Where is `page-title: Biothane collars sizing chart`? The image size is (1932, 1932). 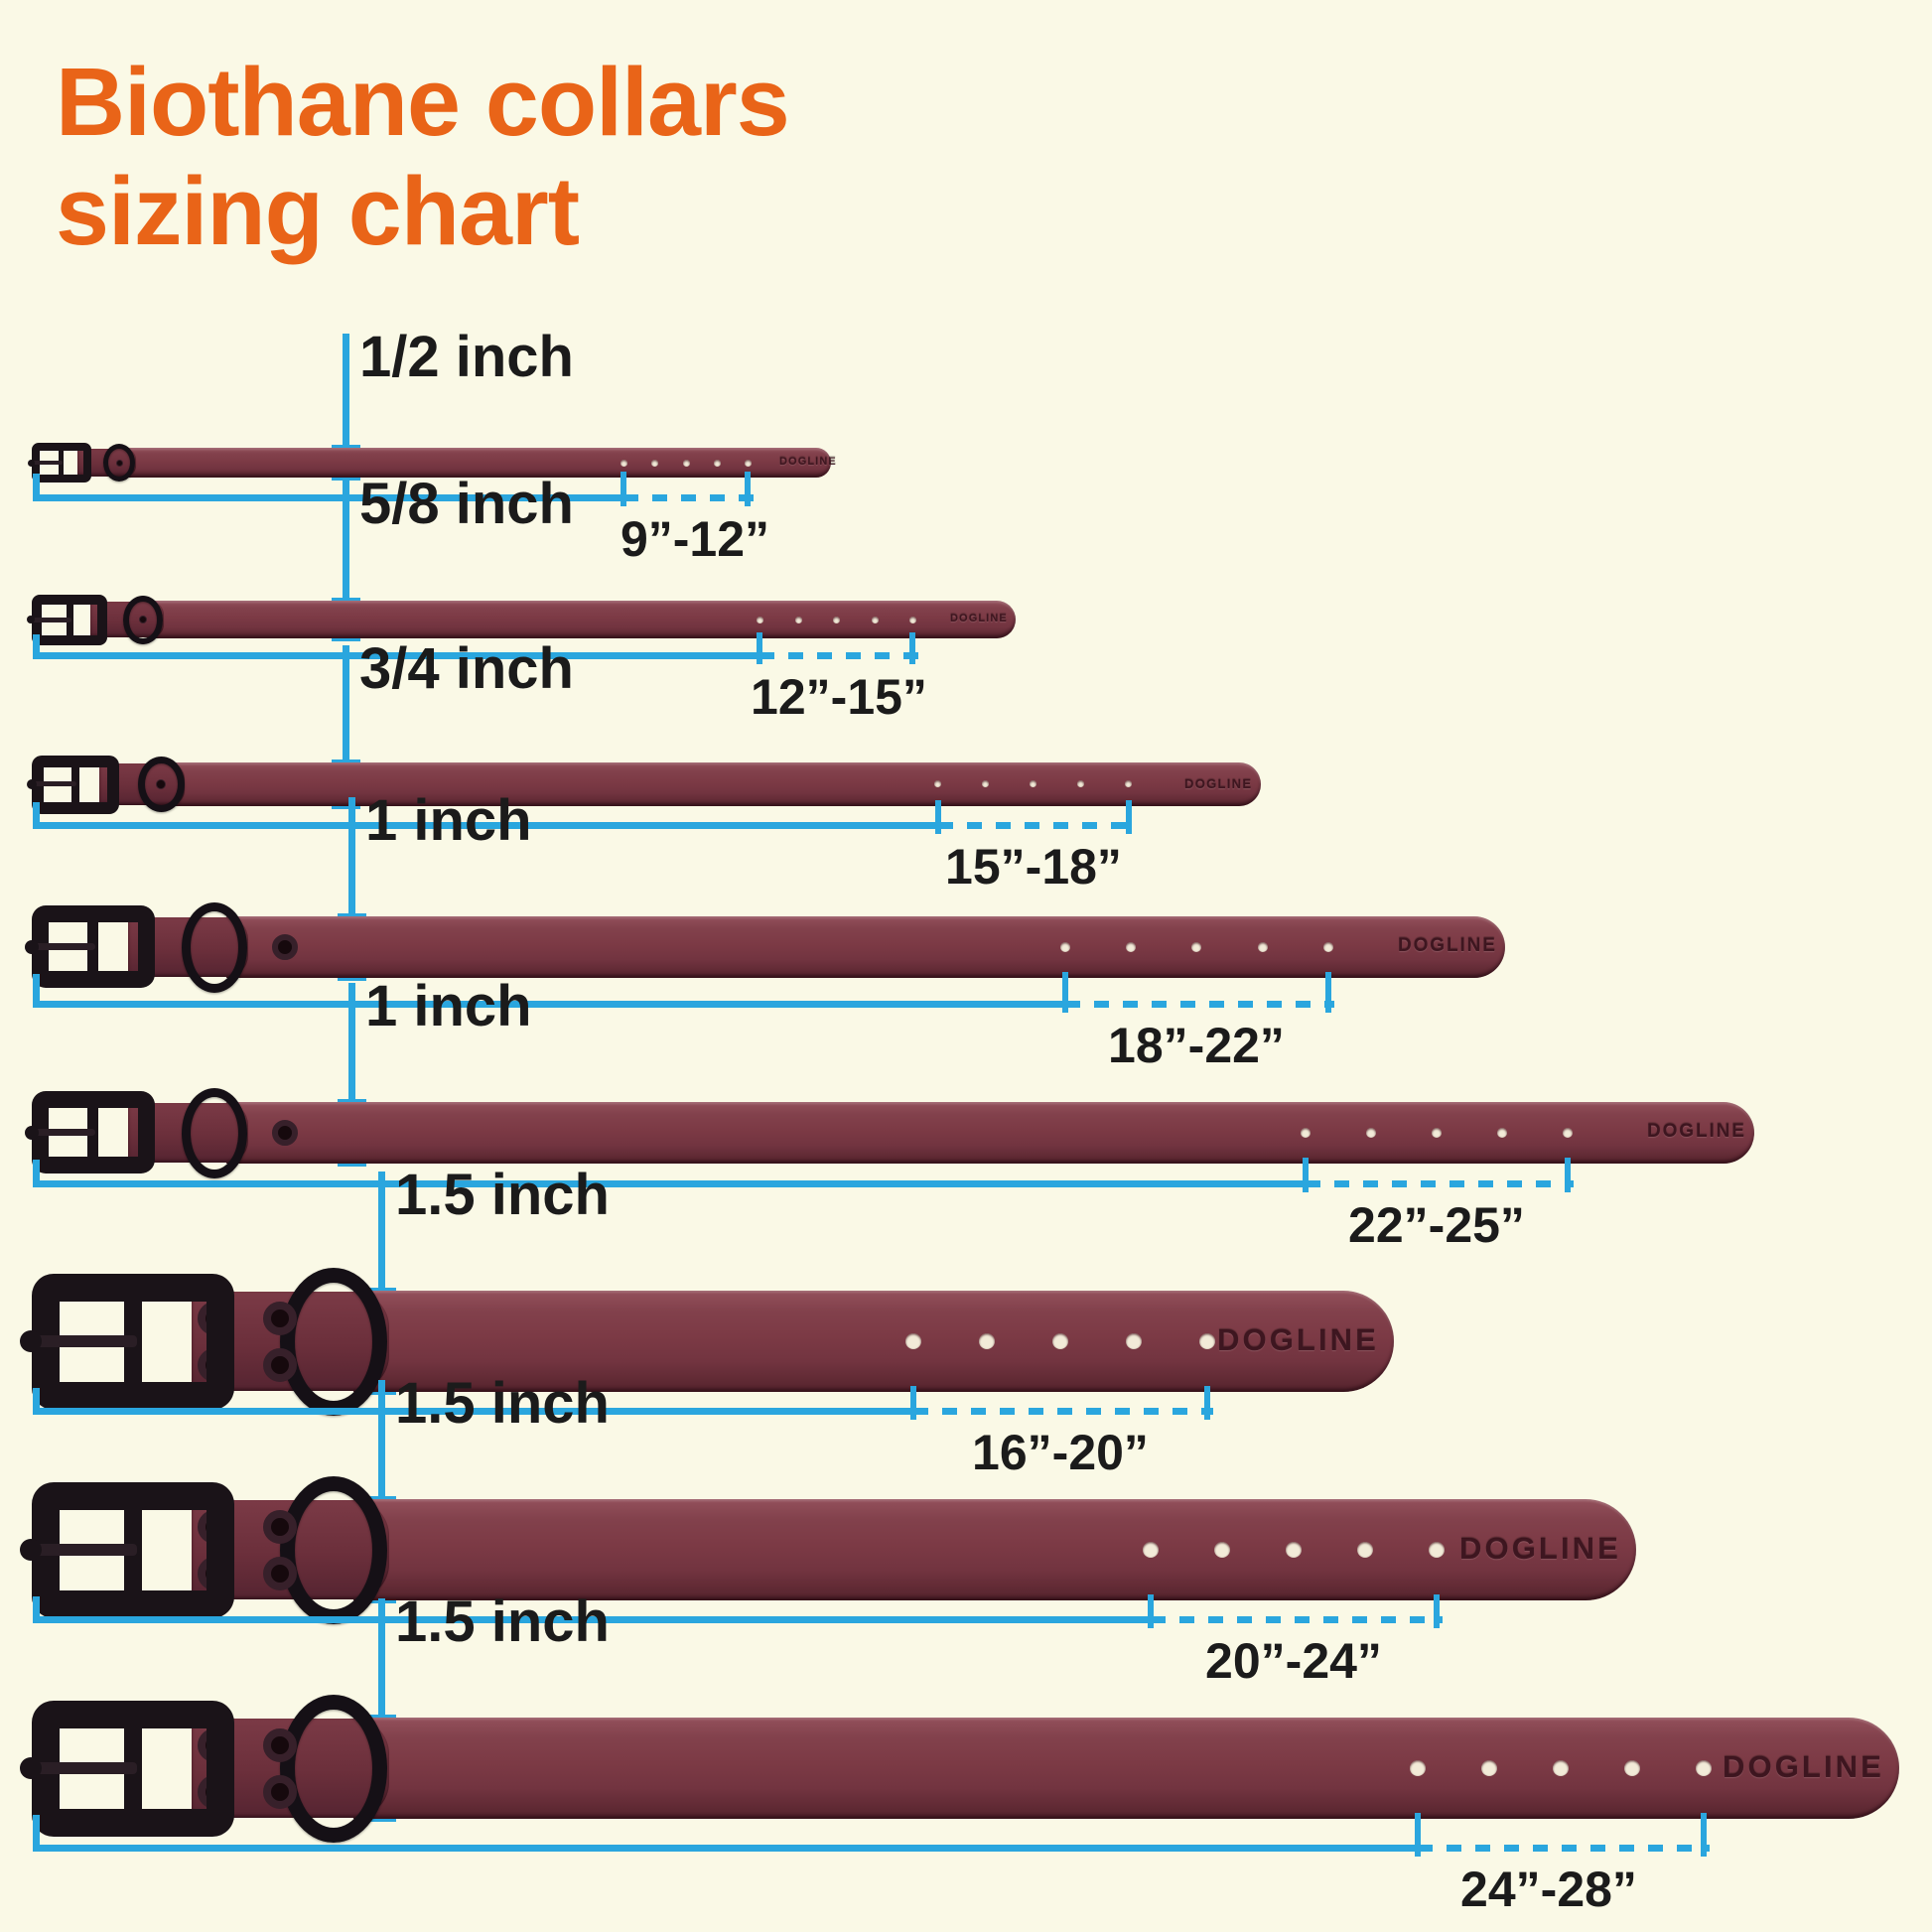
page-title: Biothane collars sizing chart is located at coordinates (423, 156).